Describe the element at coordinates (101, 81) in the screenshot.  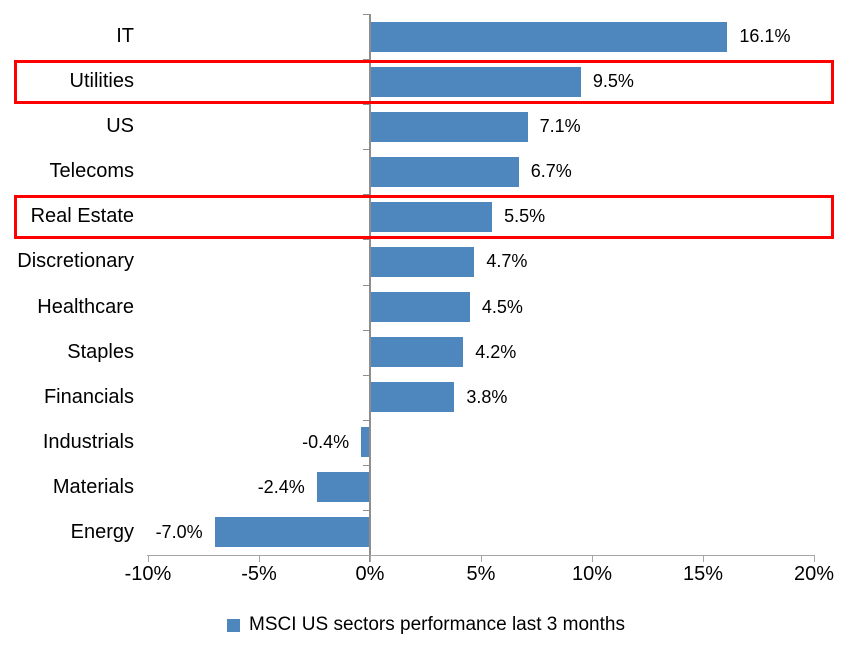
I see `category-label: Utilities` at that location.